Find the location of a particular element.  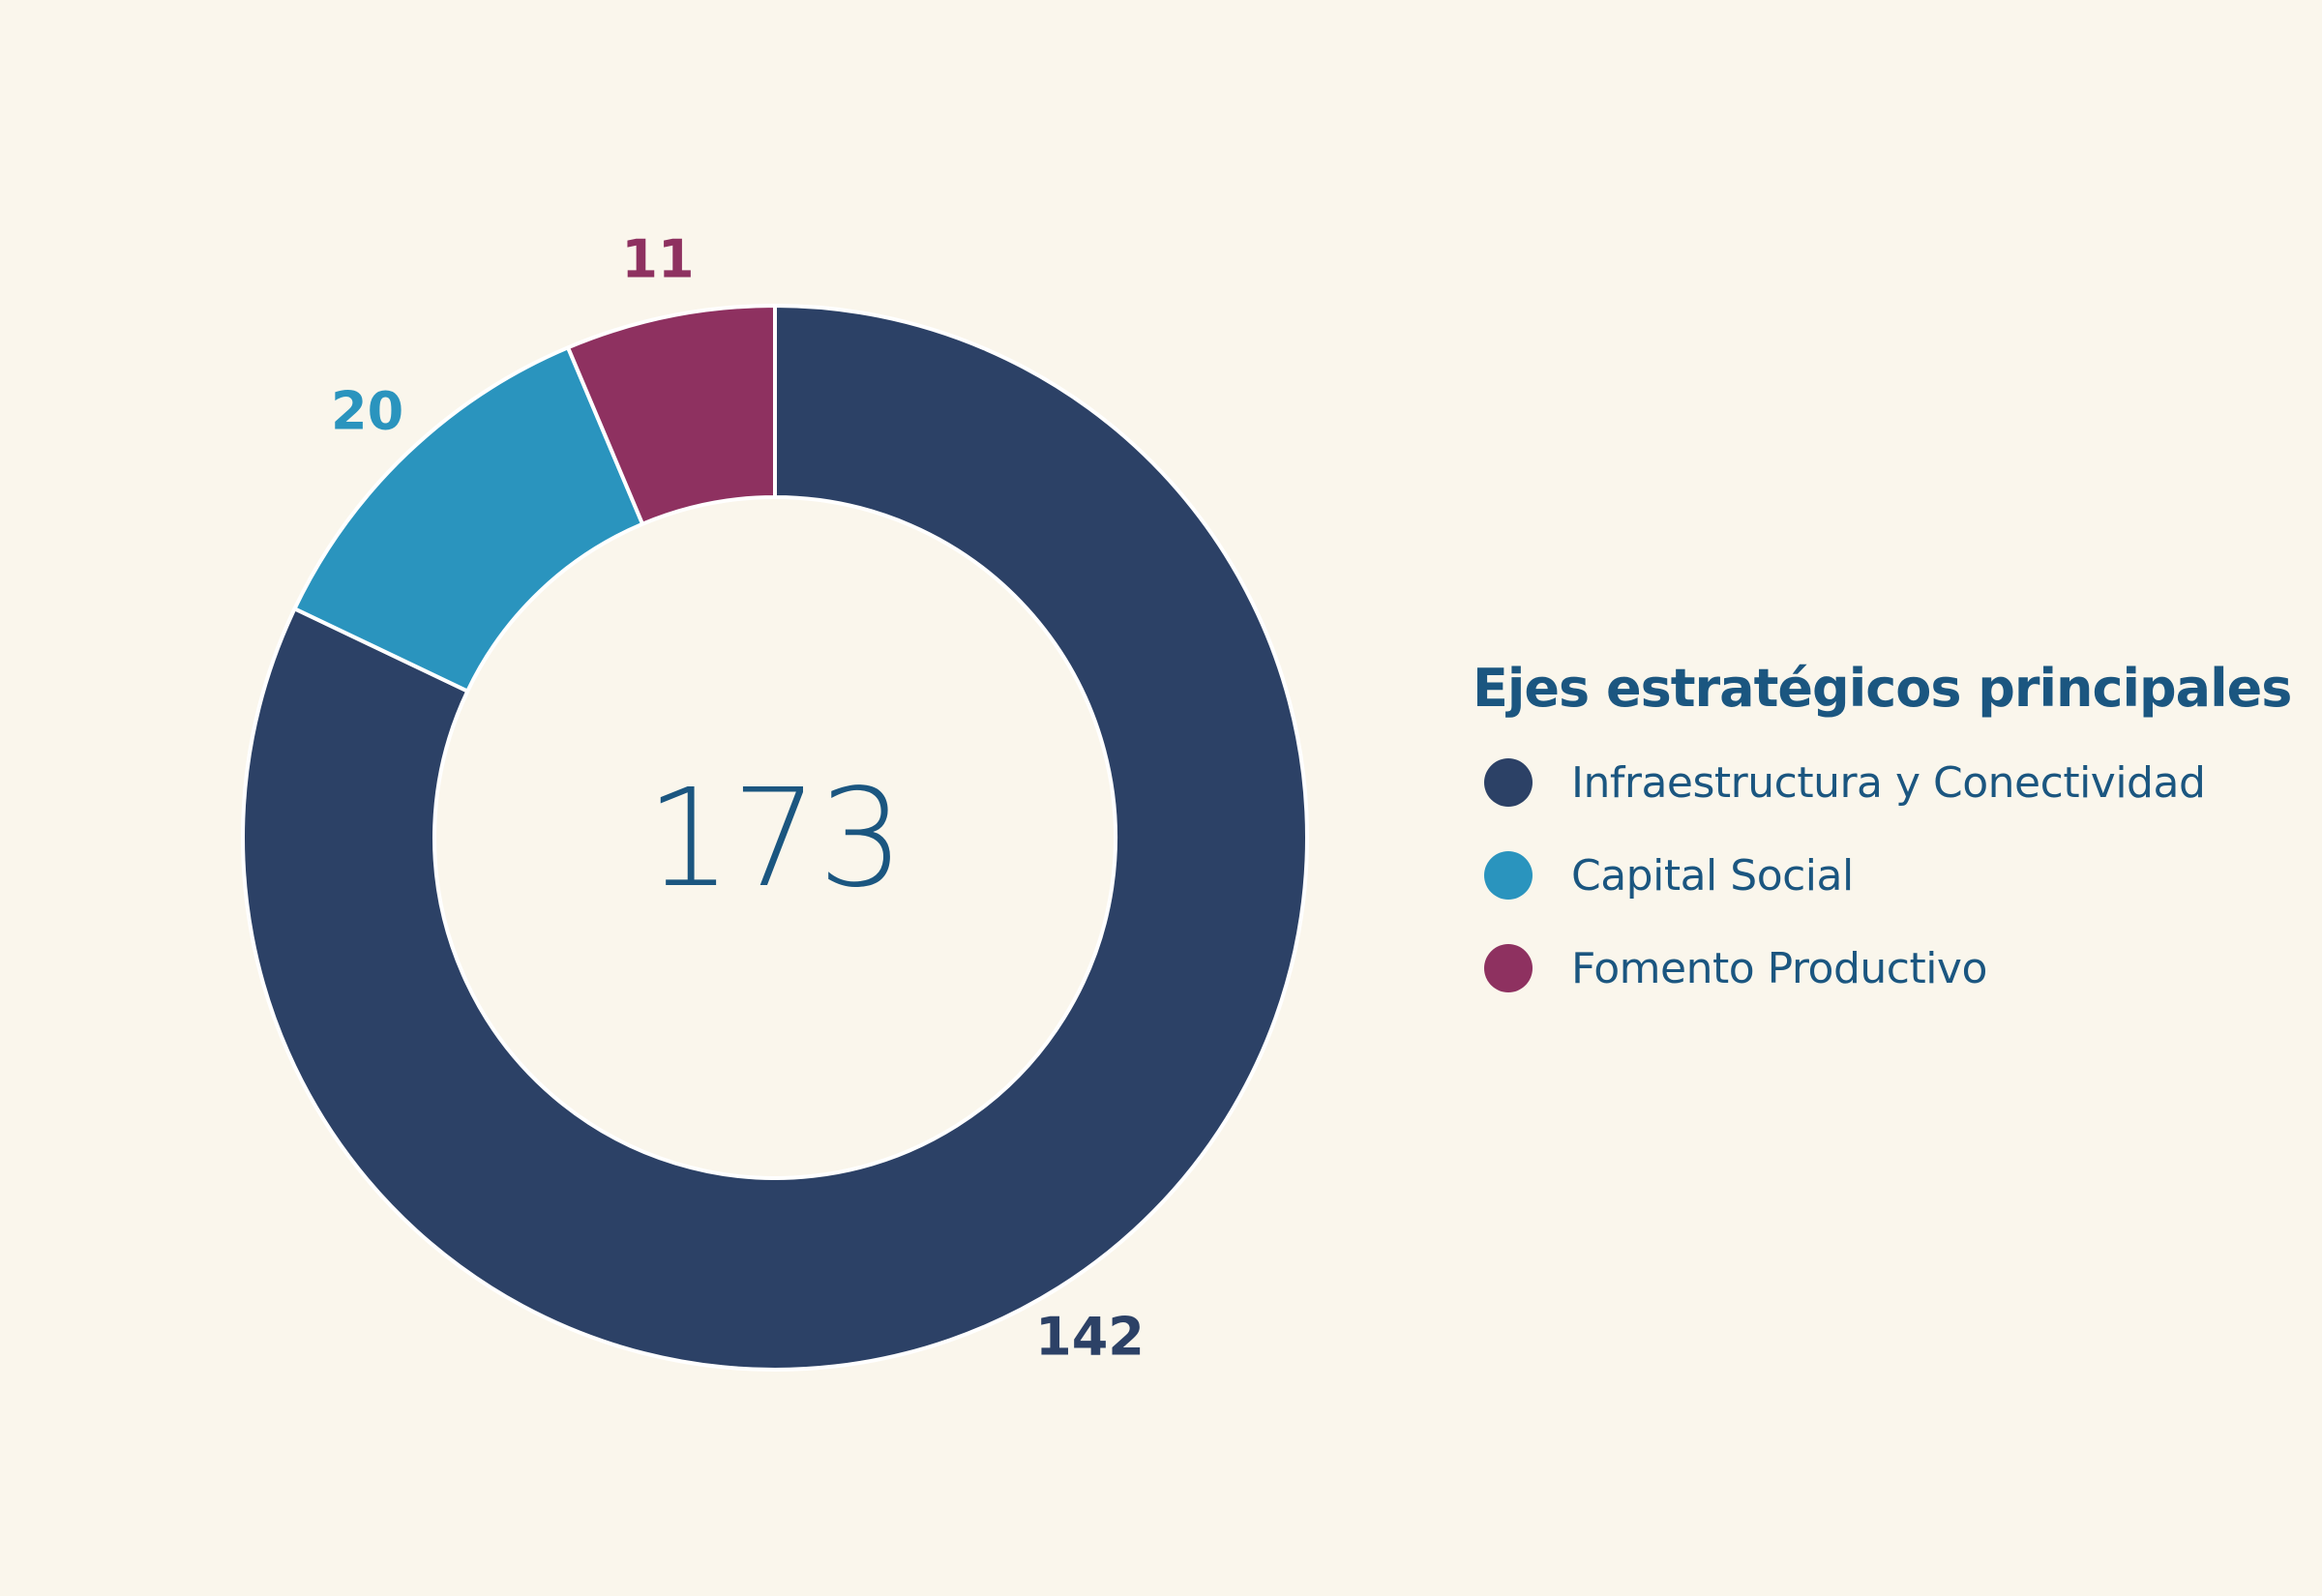

slice-label-capital-social: 20 is located at coordinates (367, 411).